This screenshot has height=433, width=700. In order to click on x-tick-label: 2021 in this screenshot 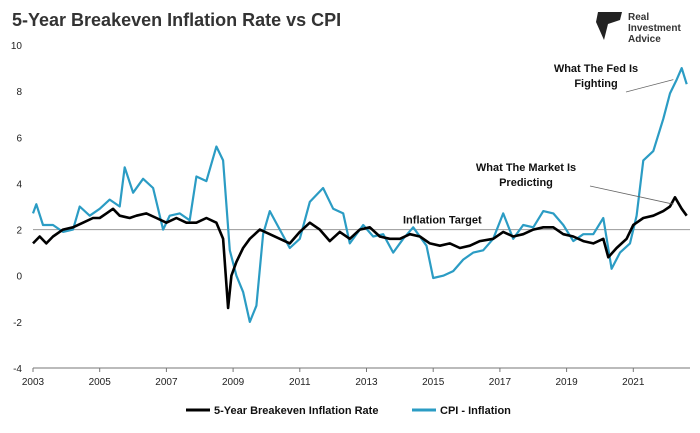, I will do `click(633, 382)`.